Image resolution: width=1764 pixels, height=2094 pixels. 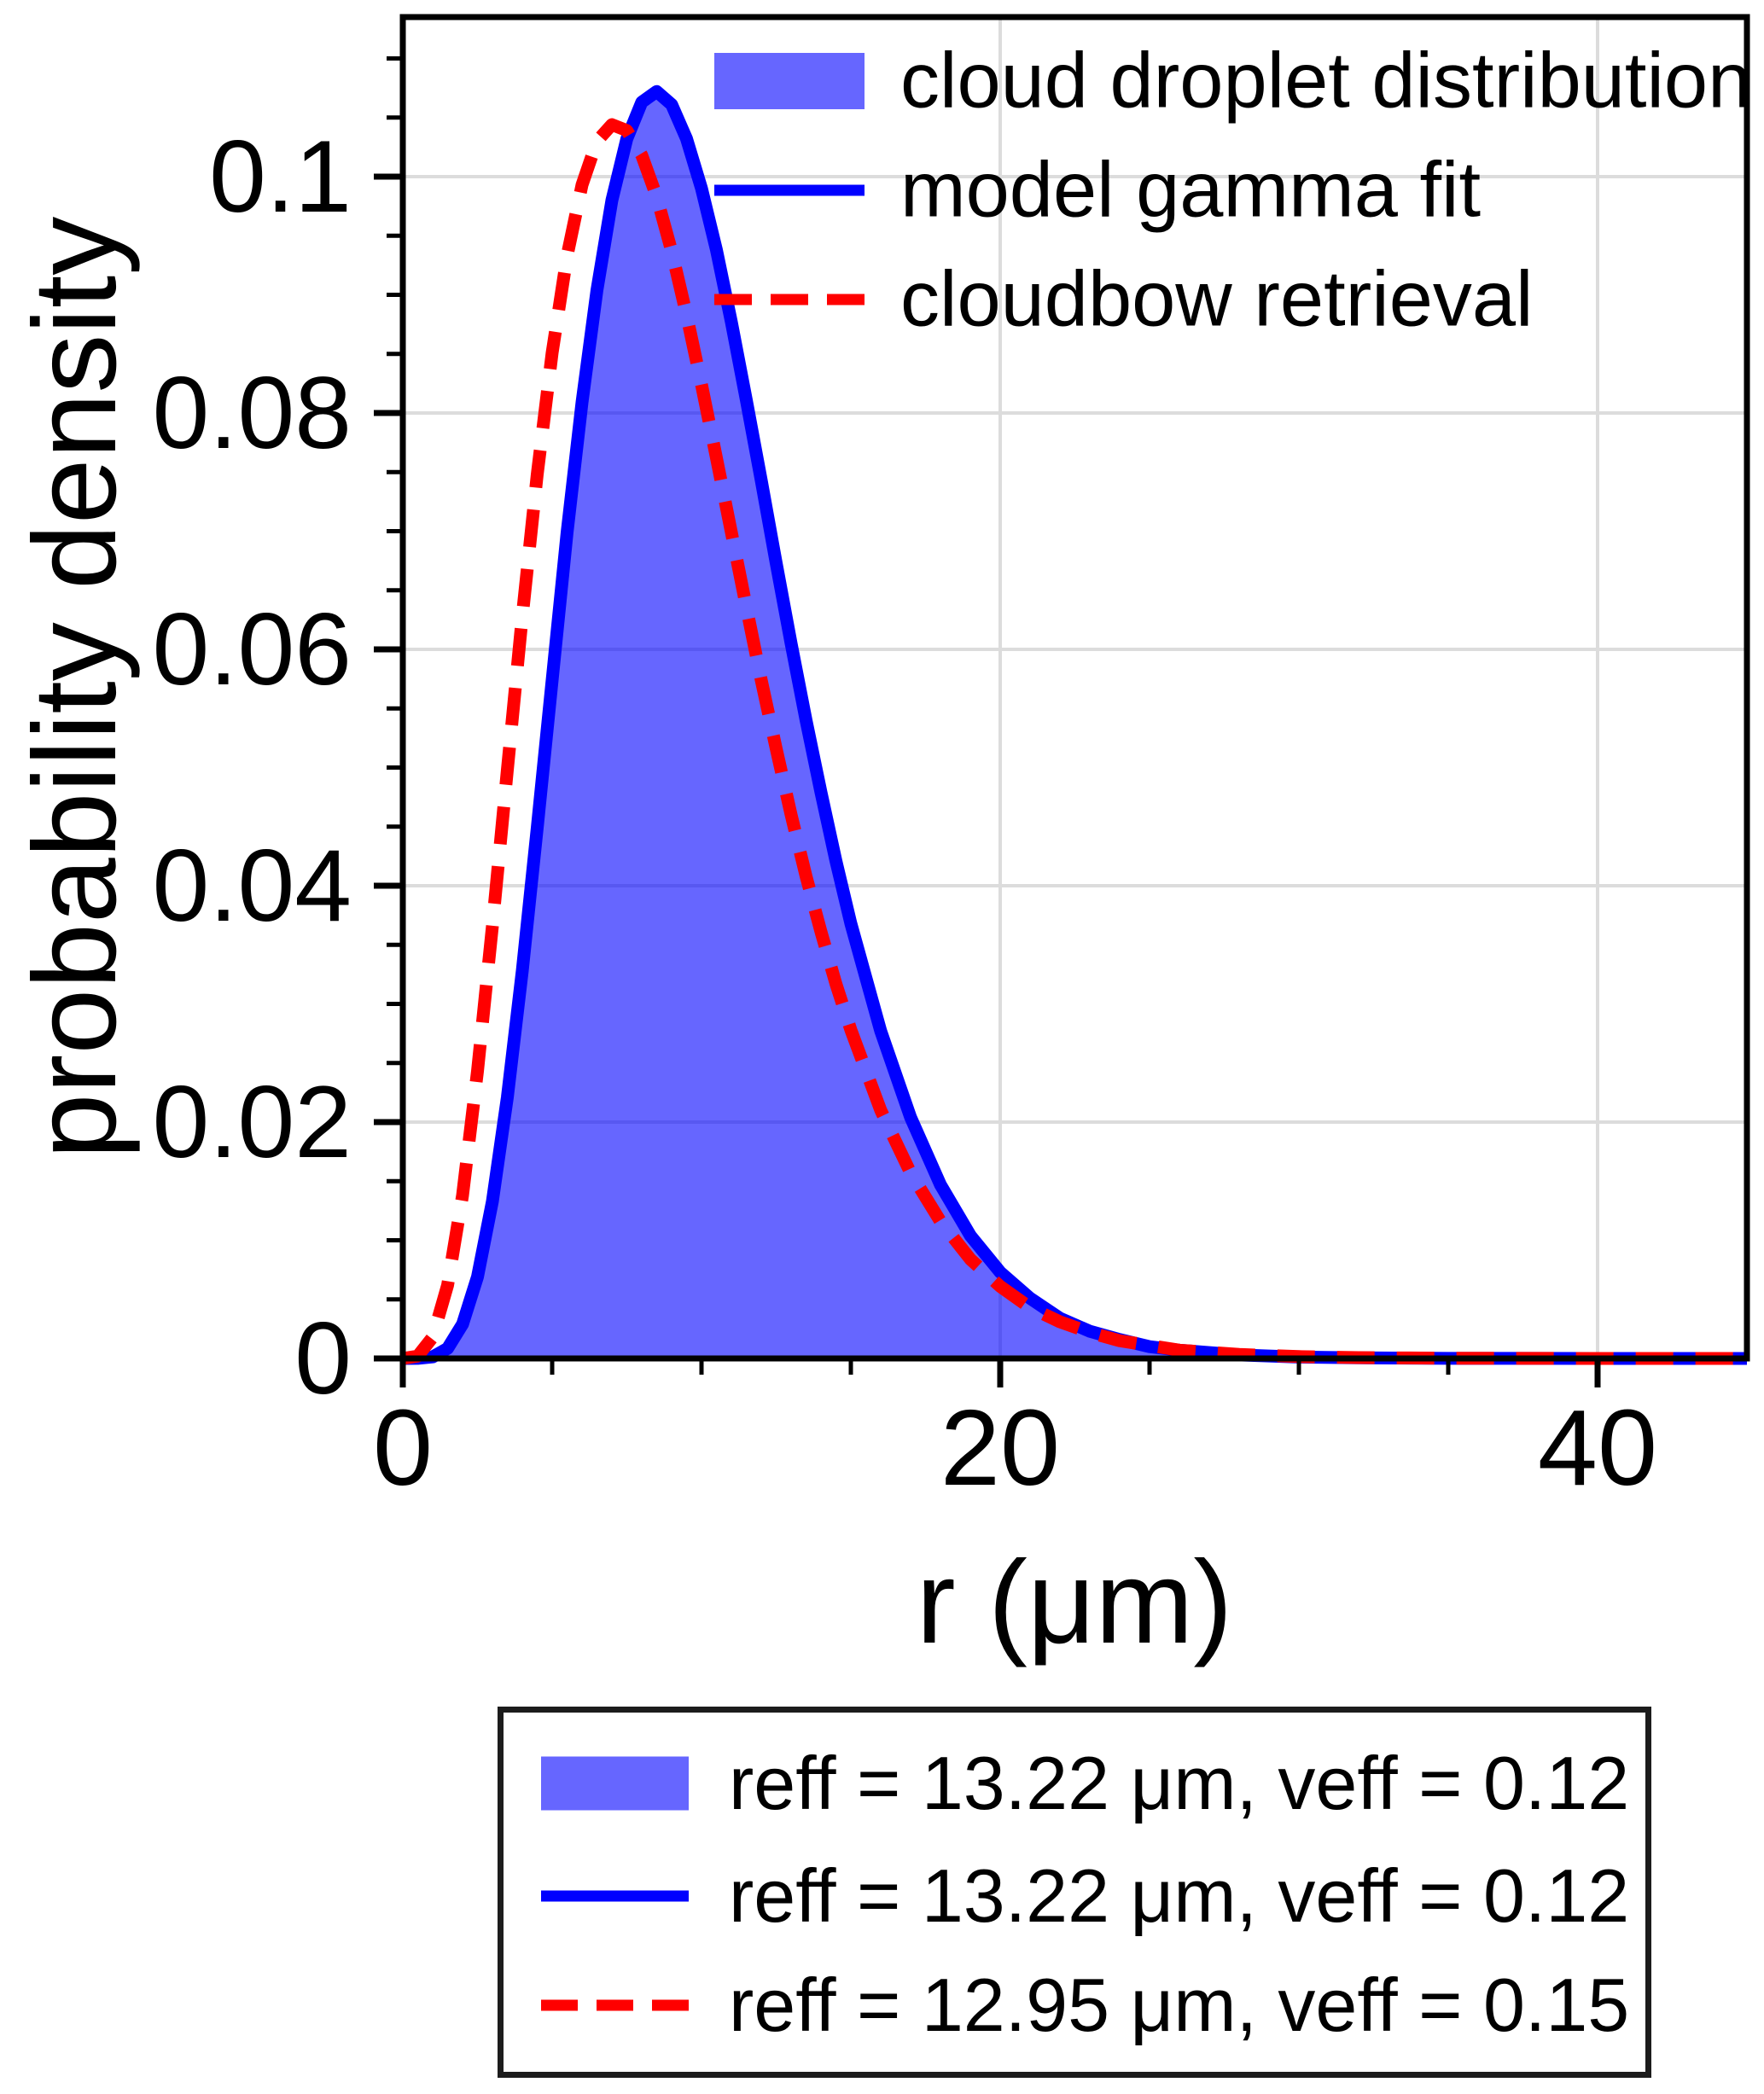 I want to click on x-tick-label-40: 40, so click(x=1598, y=1448).